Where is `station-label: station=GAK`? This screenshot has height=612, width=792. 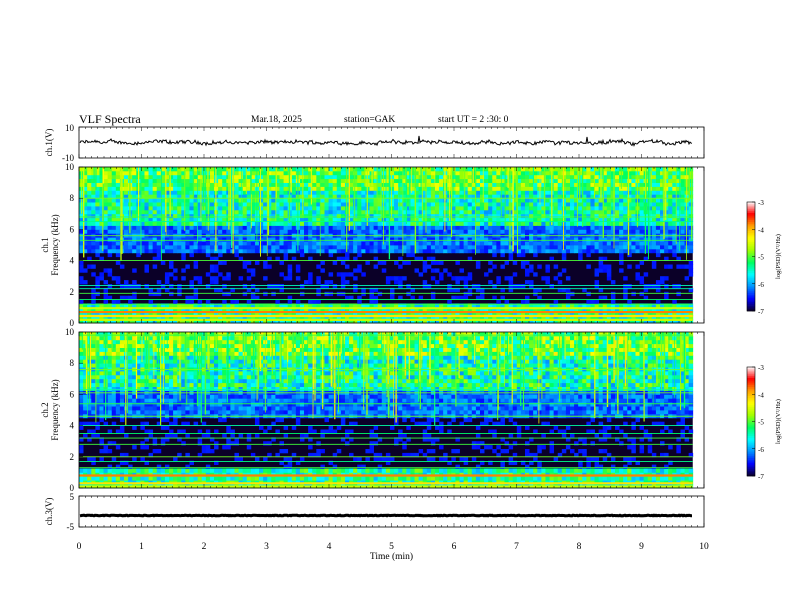
station-label: station=GAK is located at coordinates (370, 120).